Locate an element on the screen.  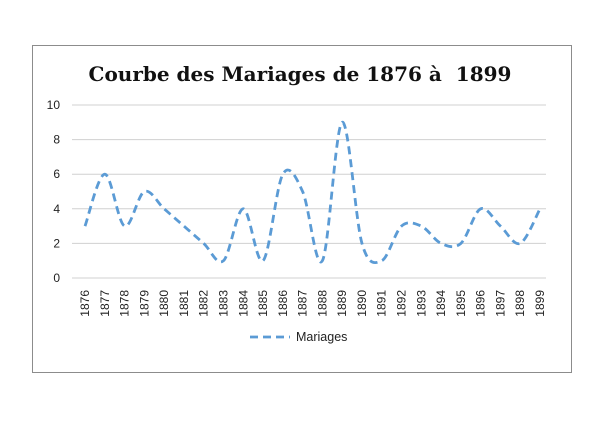
x-tick-label: 1888 is located at coordinates (322, 303).